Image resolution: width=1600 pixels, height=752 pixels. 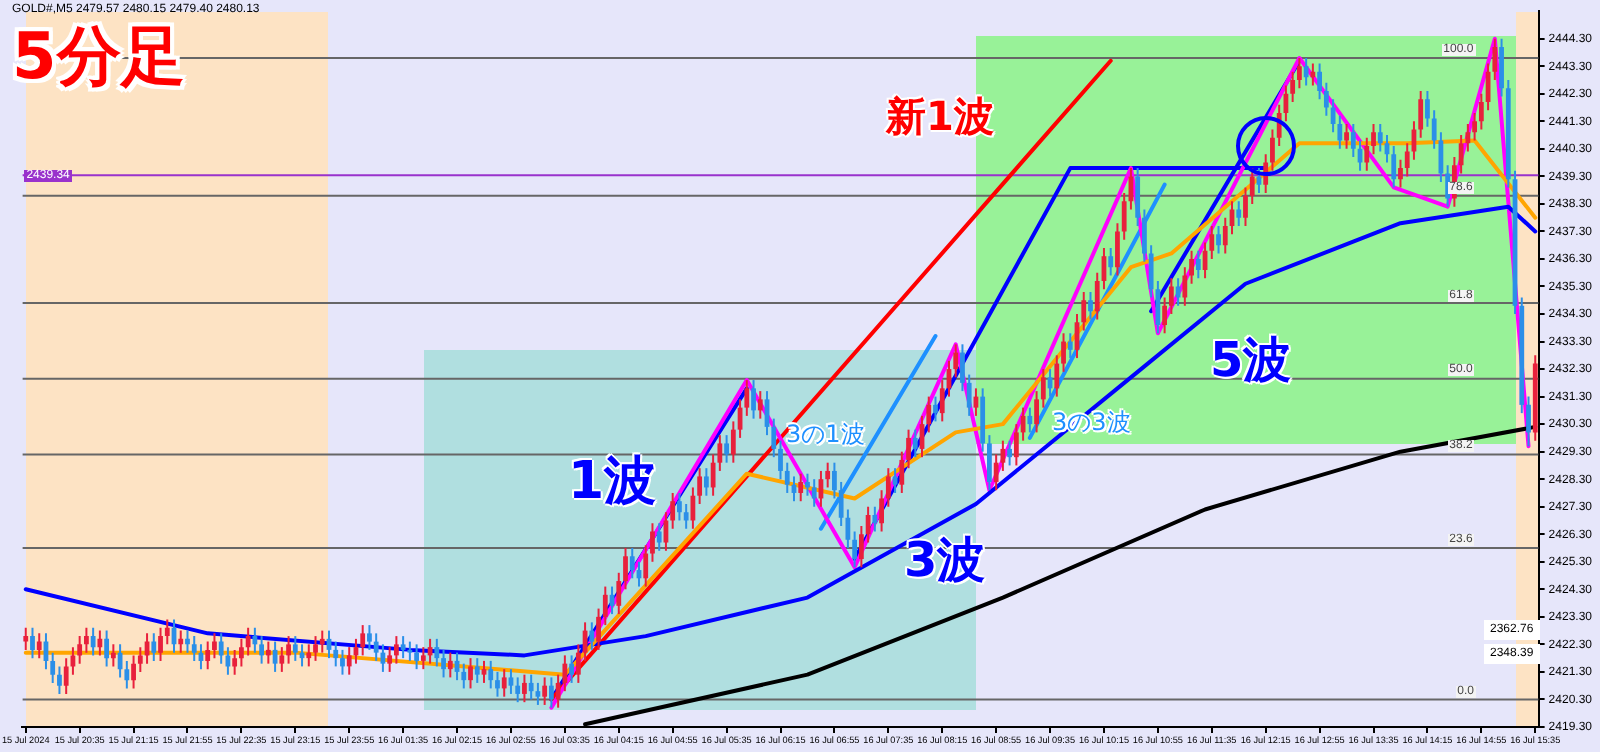 I want to click on annotation: 3の1波, so click(x=825, y=434).